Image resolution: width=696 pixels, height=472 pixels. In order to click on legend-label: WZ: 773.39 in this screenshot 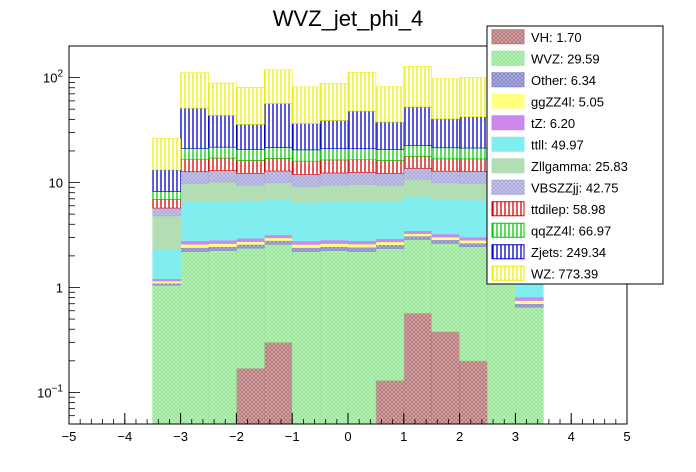, I will do `click(564, 273)`.